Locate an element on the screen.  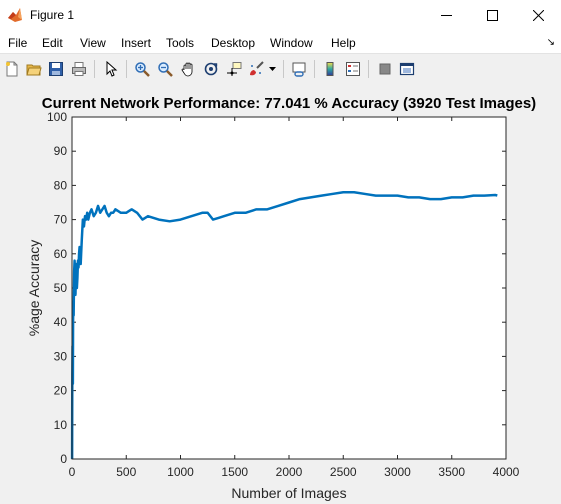
menu-insert: Insert is located at coordinates (136, 43).